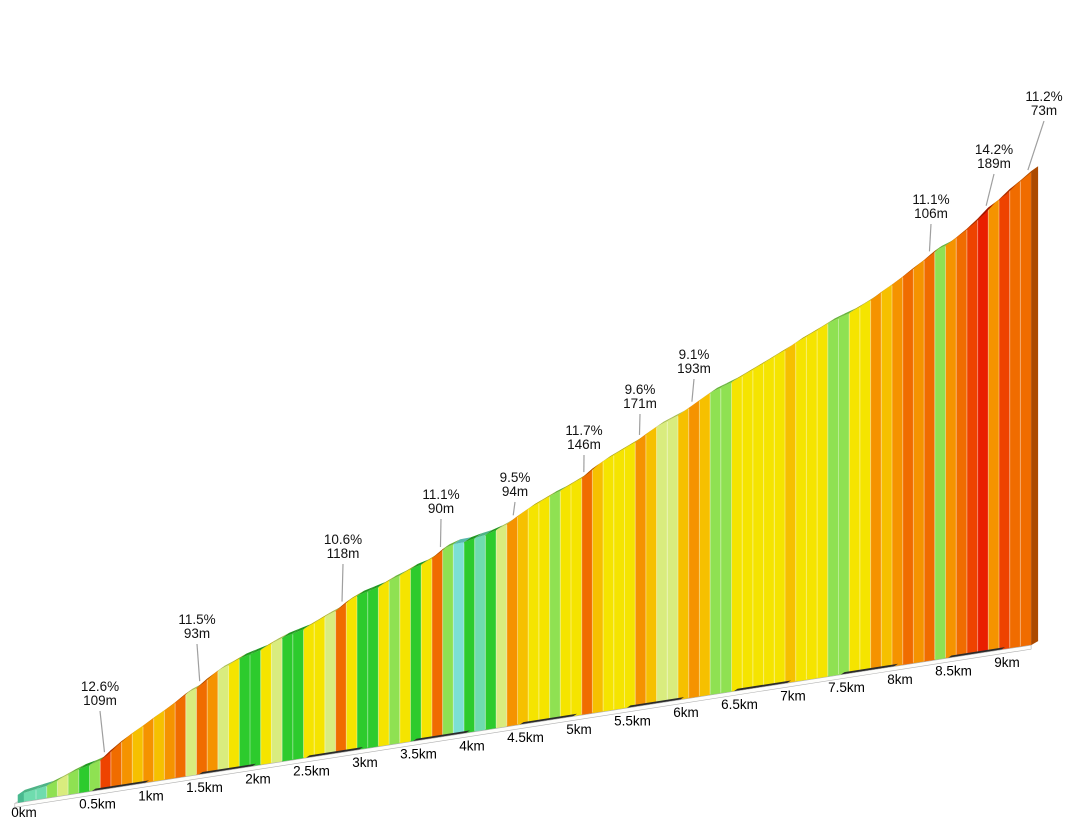 This screenshot has height=826, width=1080. What do you see at coordinates (694, 368) in the screenshot?
I see `annotation-length-label: 193m` at bounding box center [694, 368].